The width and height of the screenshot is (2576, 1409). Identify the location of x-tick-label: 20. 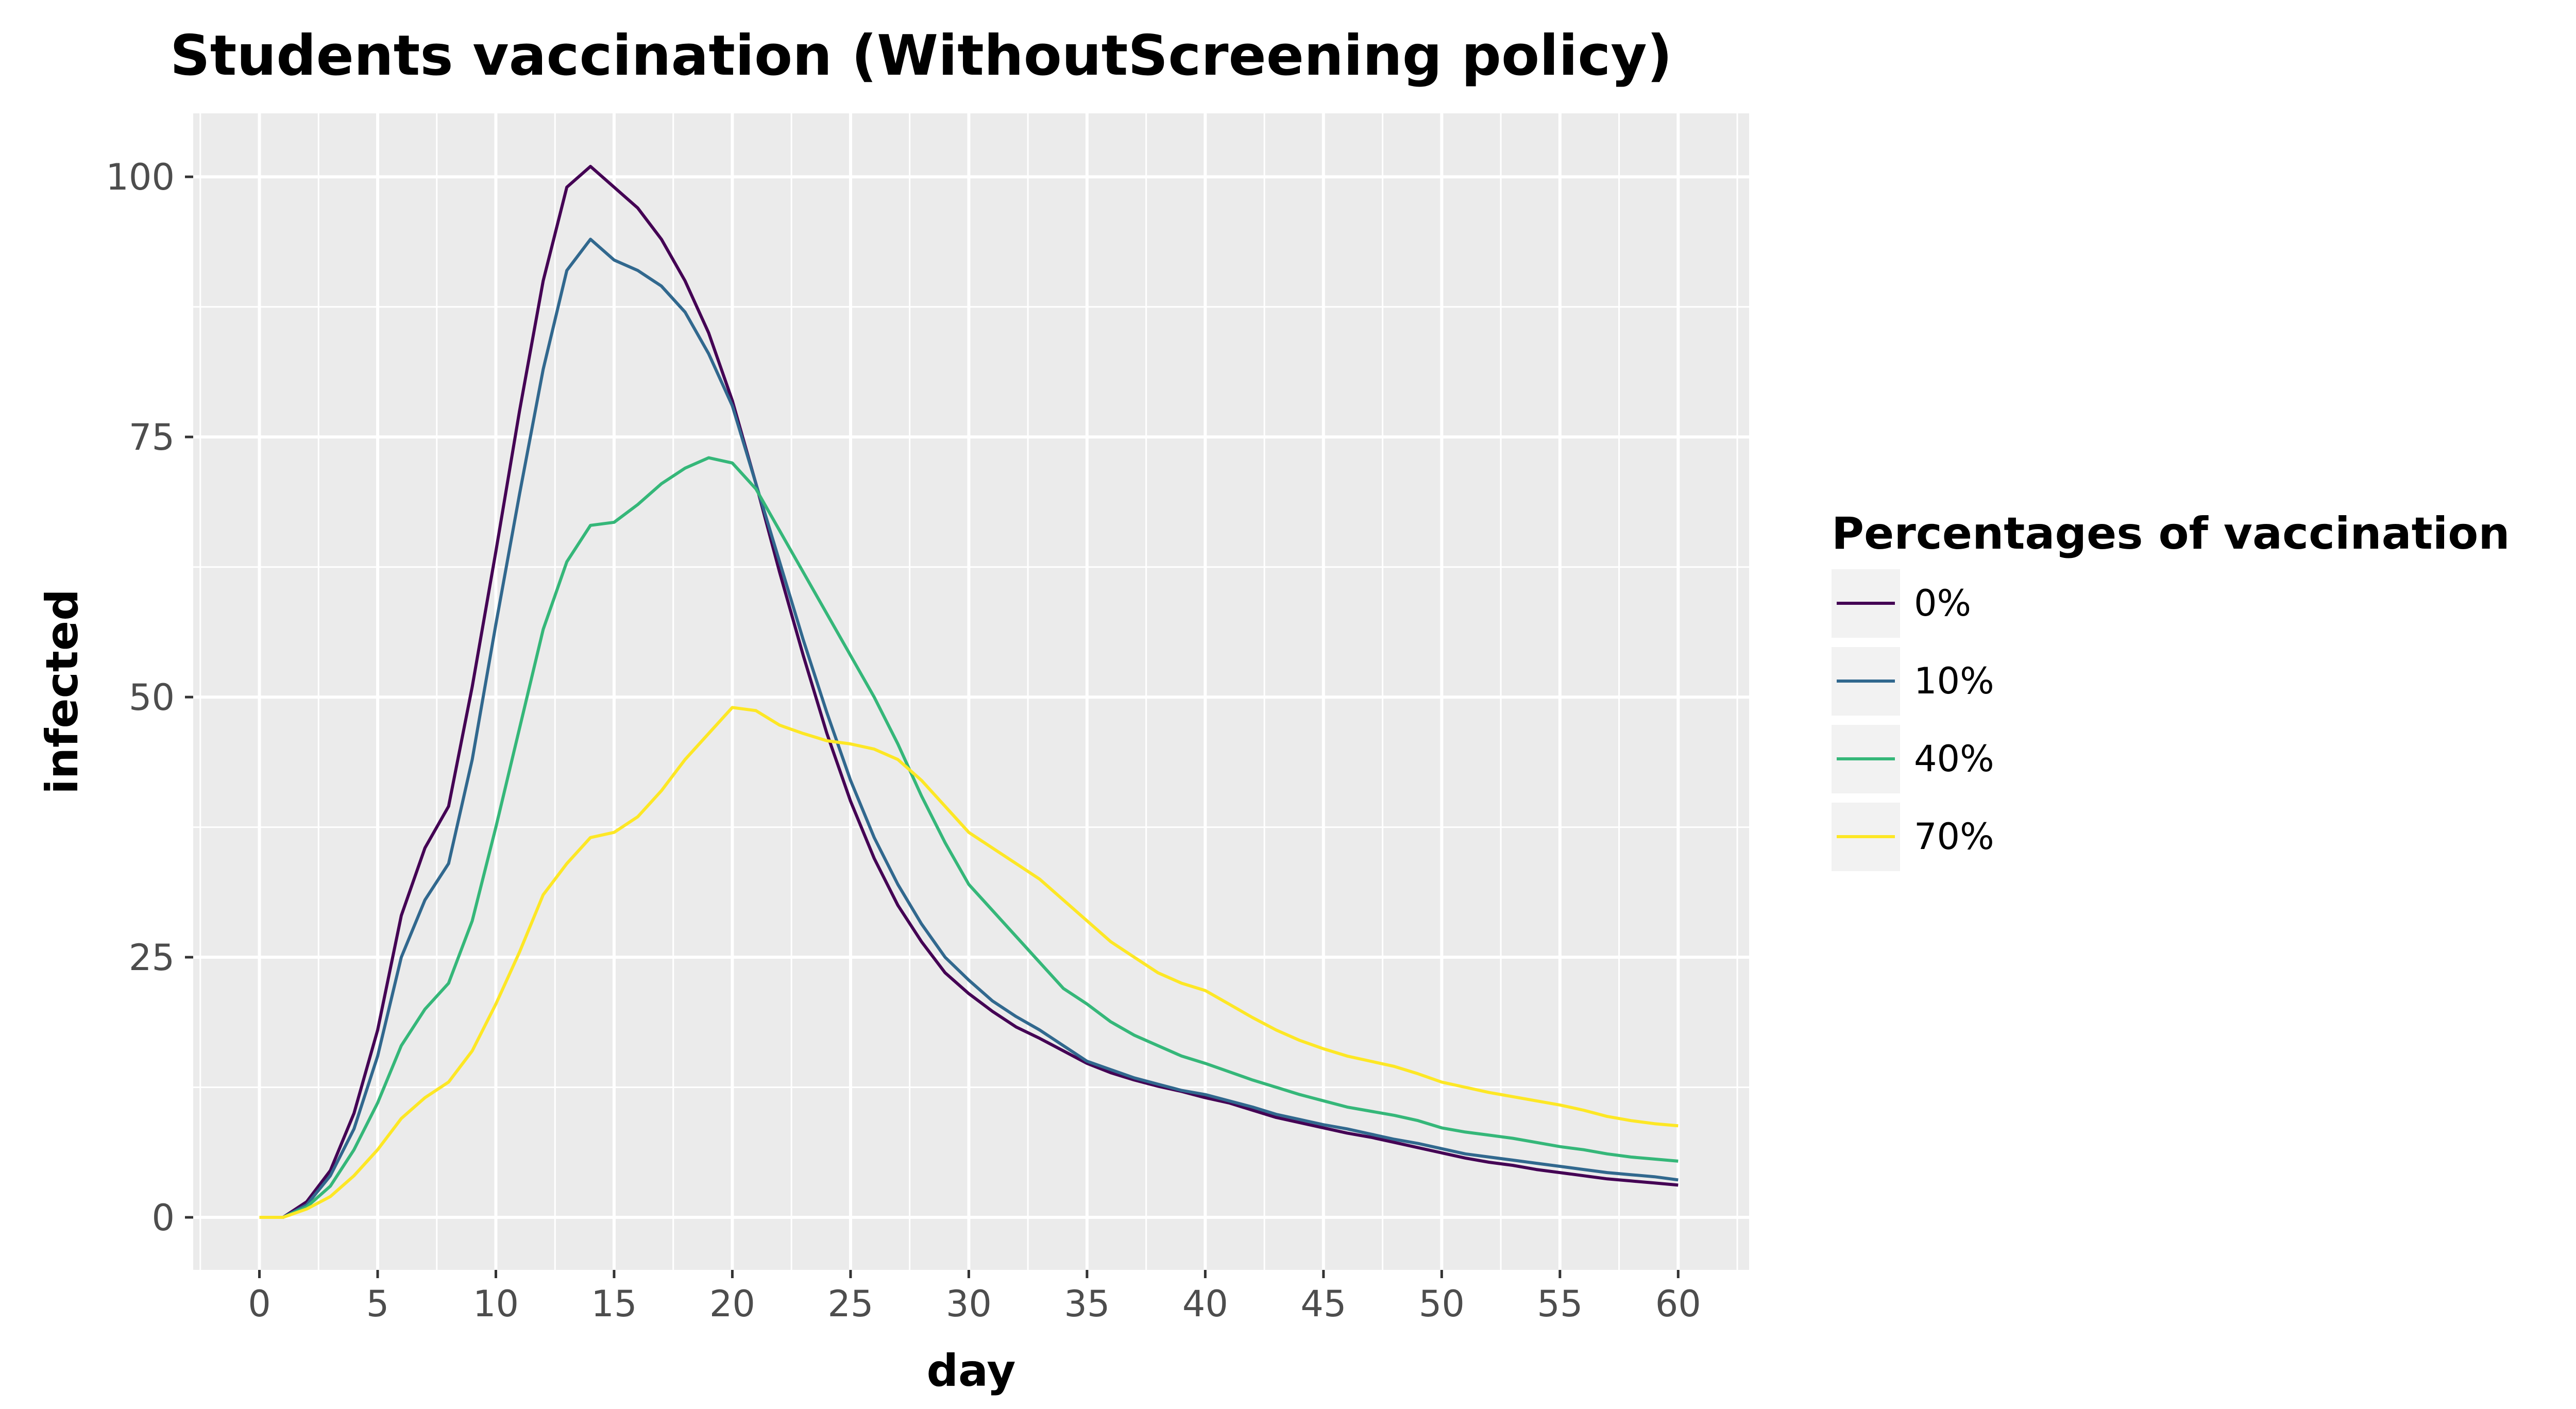
(732, 1304).